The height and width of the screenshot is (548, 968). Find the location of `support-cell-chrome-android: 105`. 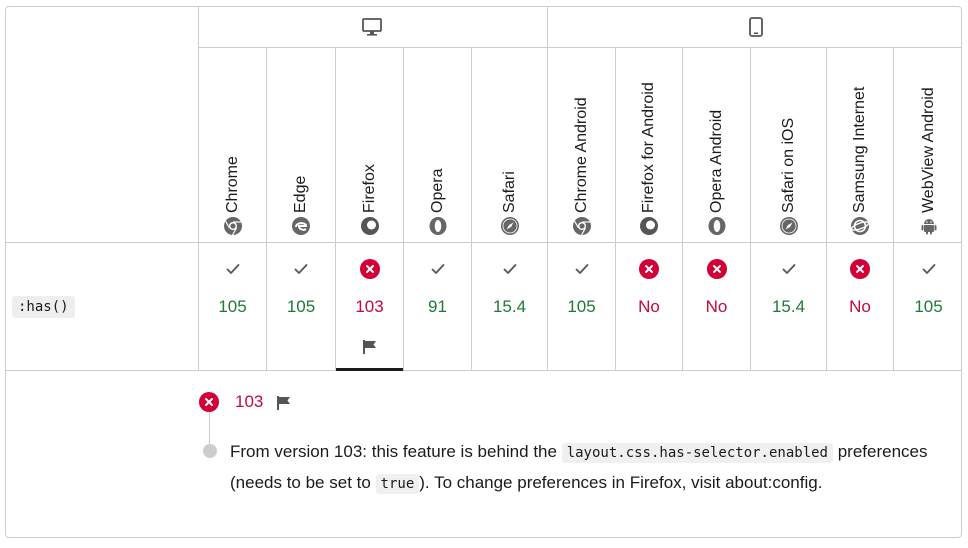

support-cell-chrome-android: 105 is located at coordinates (581, 307).